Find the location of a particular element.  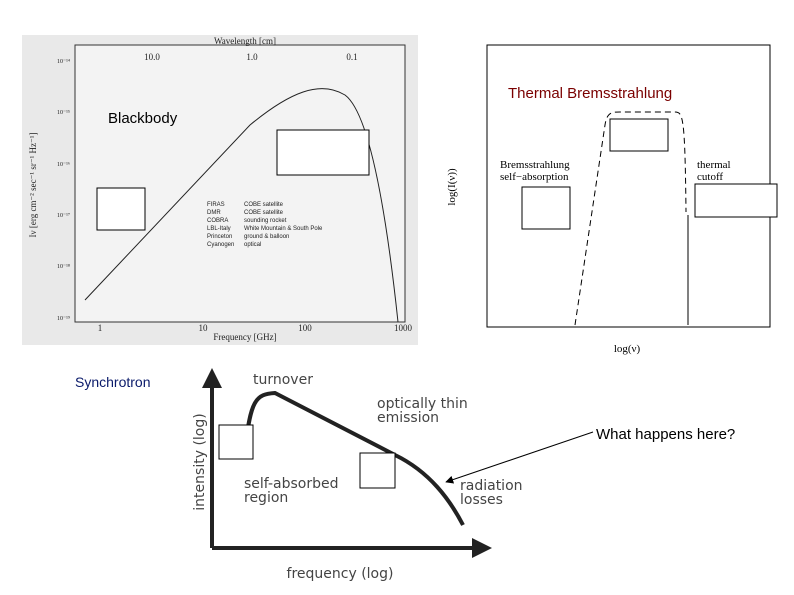

legend-description: optical is located at coordinates (252, 245).